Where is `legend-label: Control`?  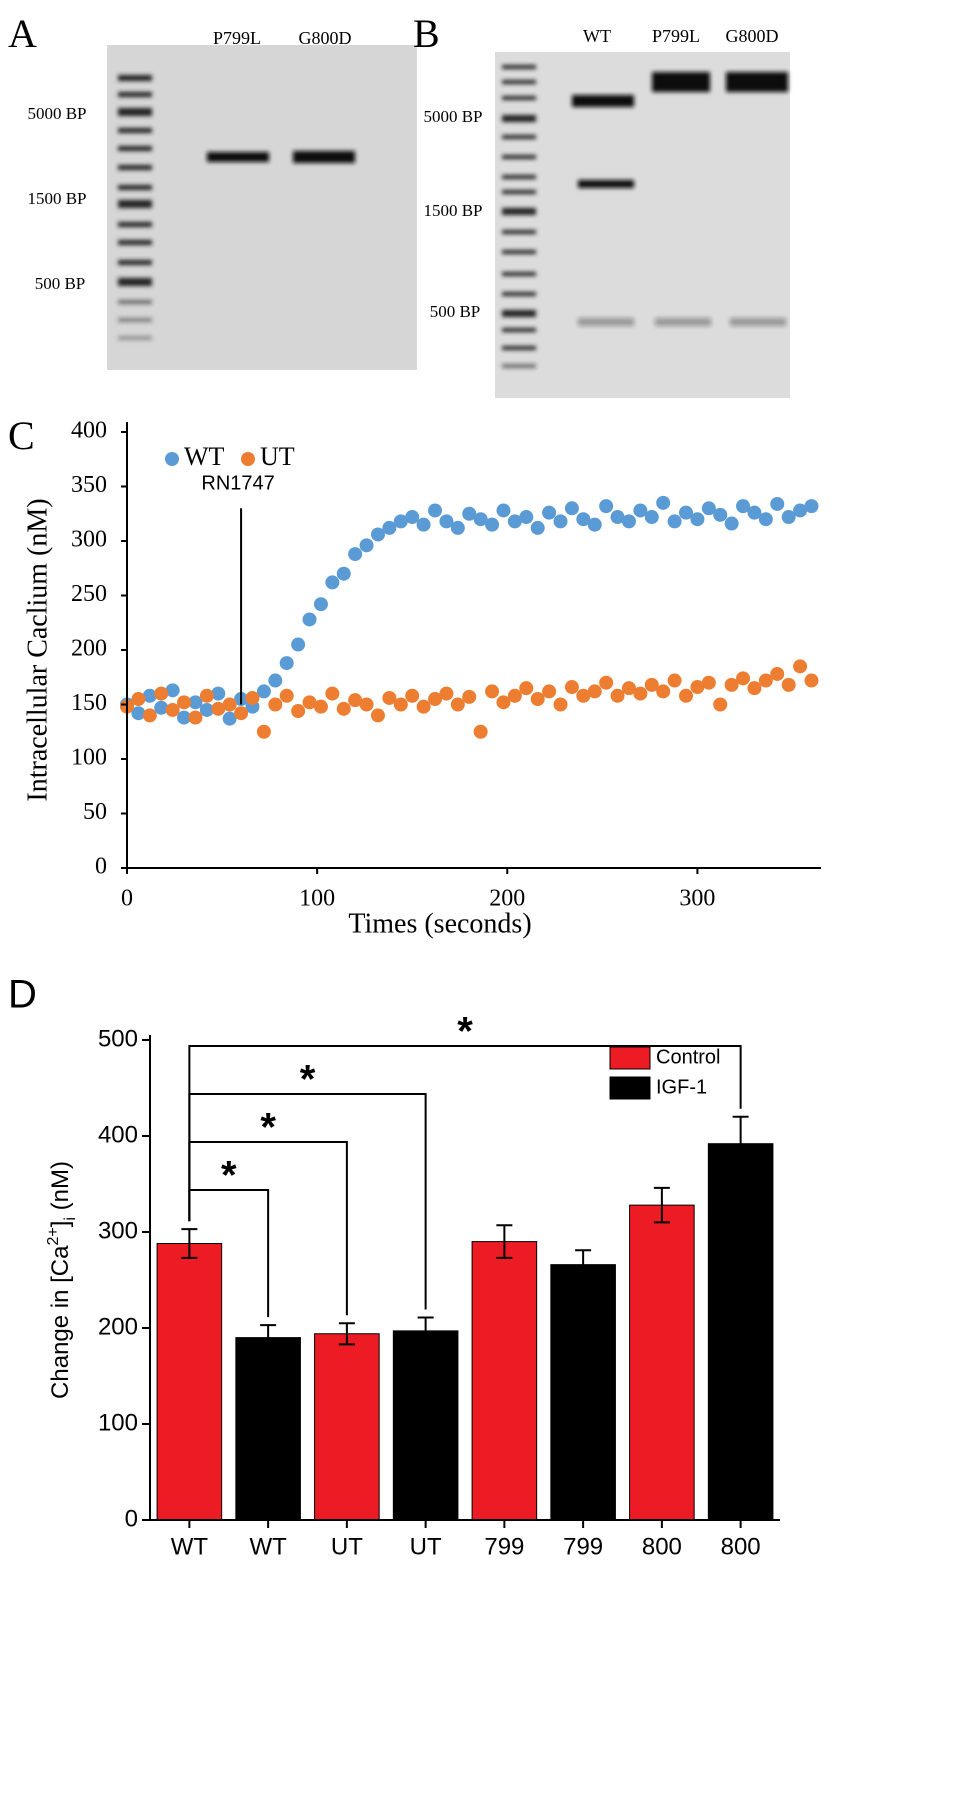 legend-label: Control is located at coordinates (688, 1057).